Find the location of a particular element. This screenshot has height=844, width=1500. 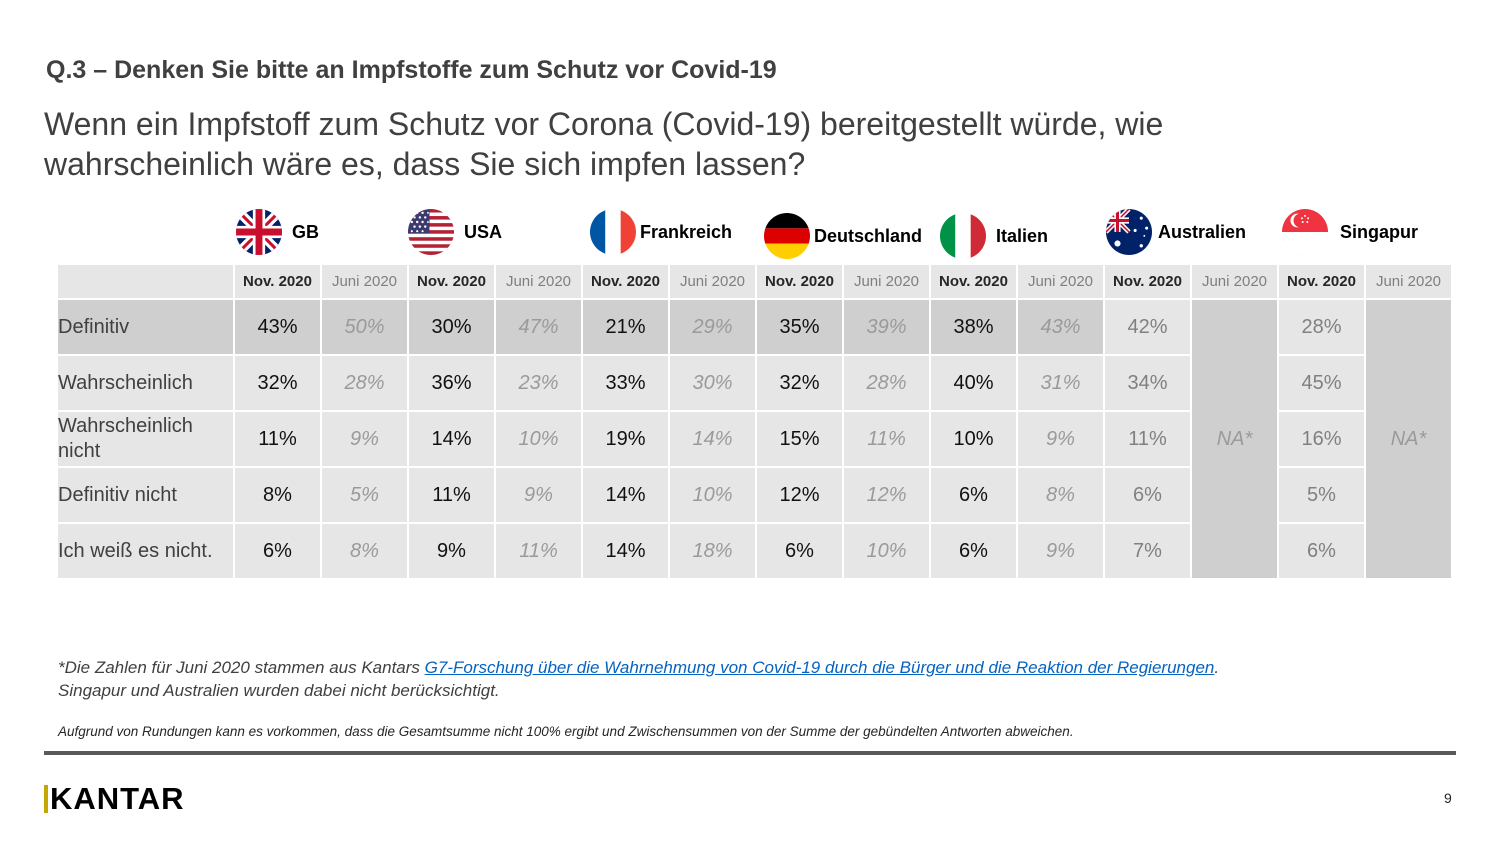

row-label: Ich weiß es nicht. is located at coordinates (145, 551).